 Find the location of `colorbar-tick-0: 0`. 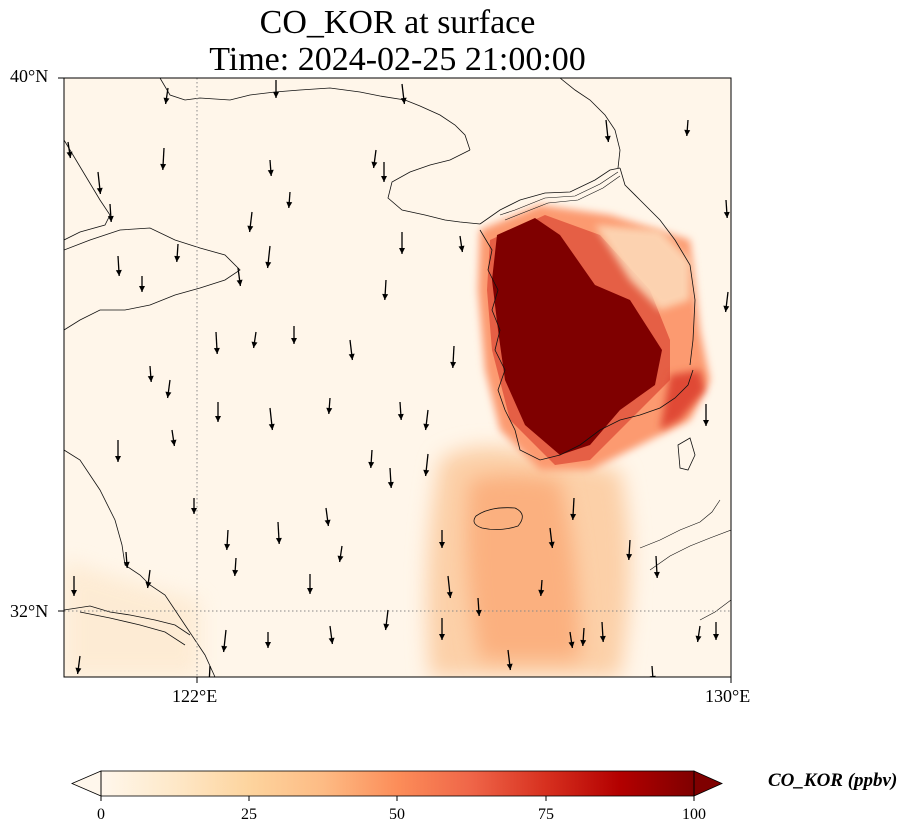

colorbar-tick-0: 0 is located at coordinates (101, 814).